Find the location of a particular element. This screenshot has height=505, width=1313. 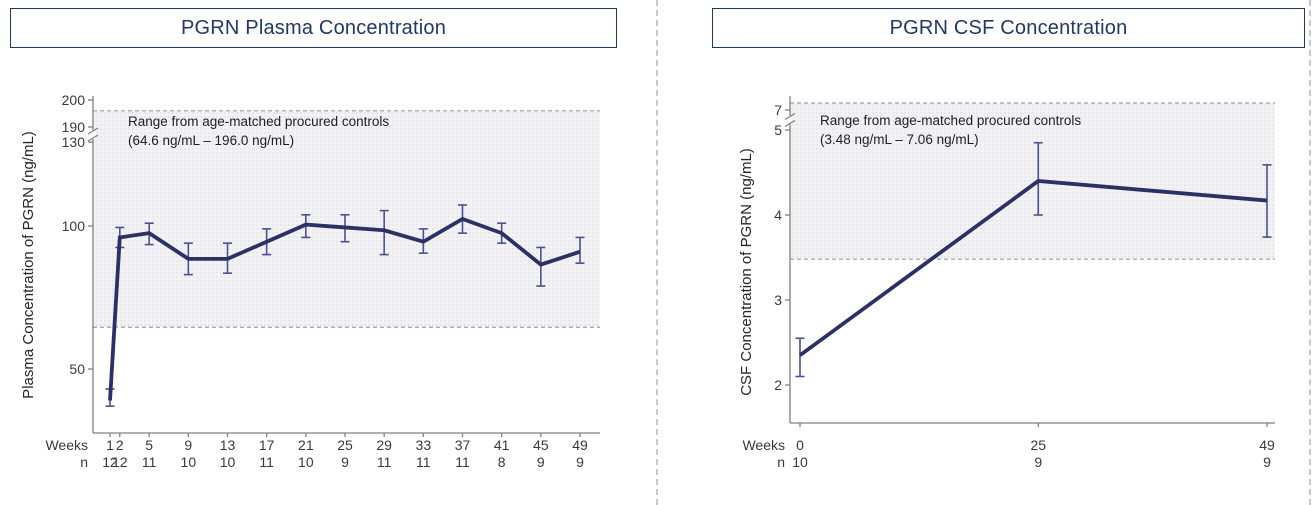

y-tick-label: 50 is located at coordinates (77, 369).